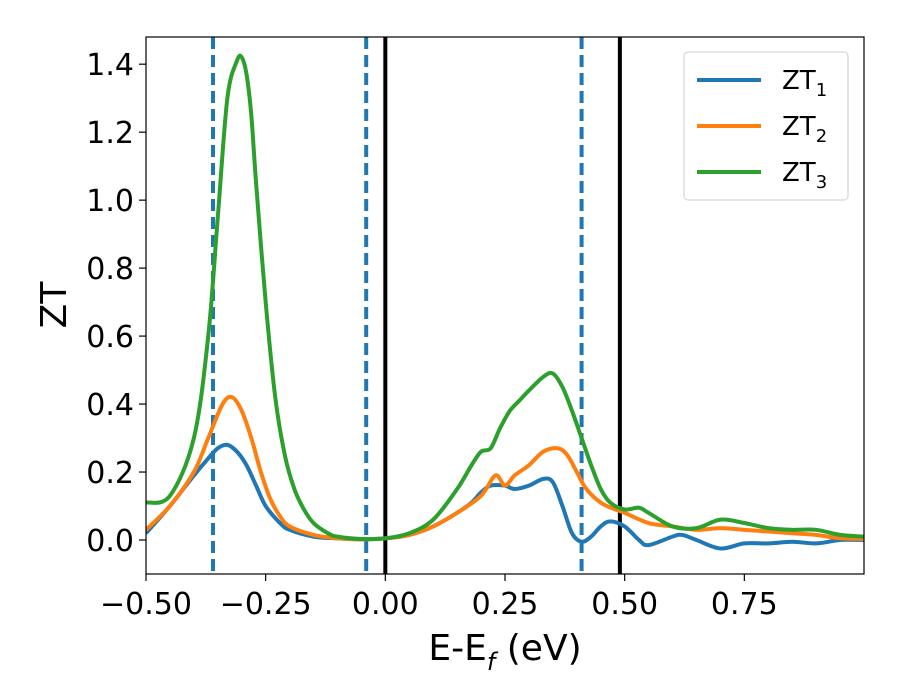  I want to click on x-tick-label: 0.50, so click(624, 604).